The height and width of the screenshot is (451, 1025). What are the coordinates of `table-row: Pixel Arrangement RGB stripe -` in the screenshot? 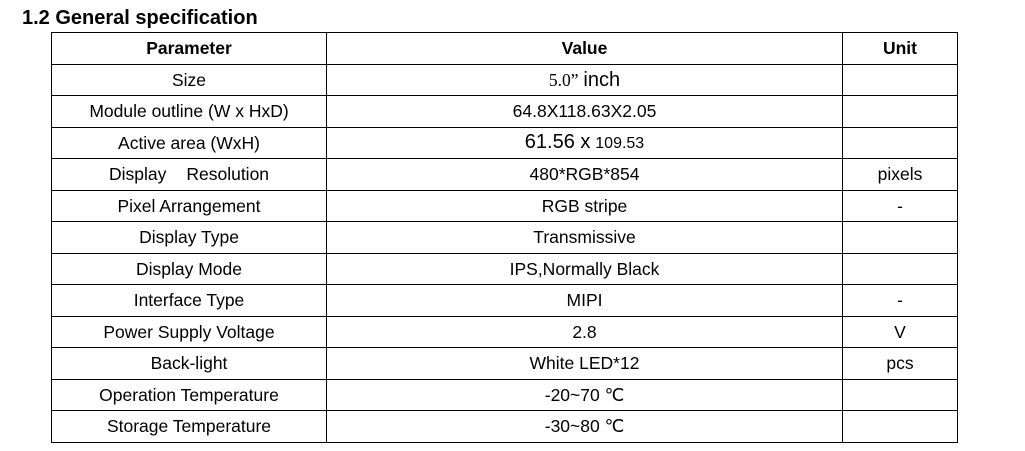 It's located at (504, 205).